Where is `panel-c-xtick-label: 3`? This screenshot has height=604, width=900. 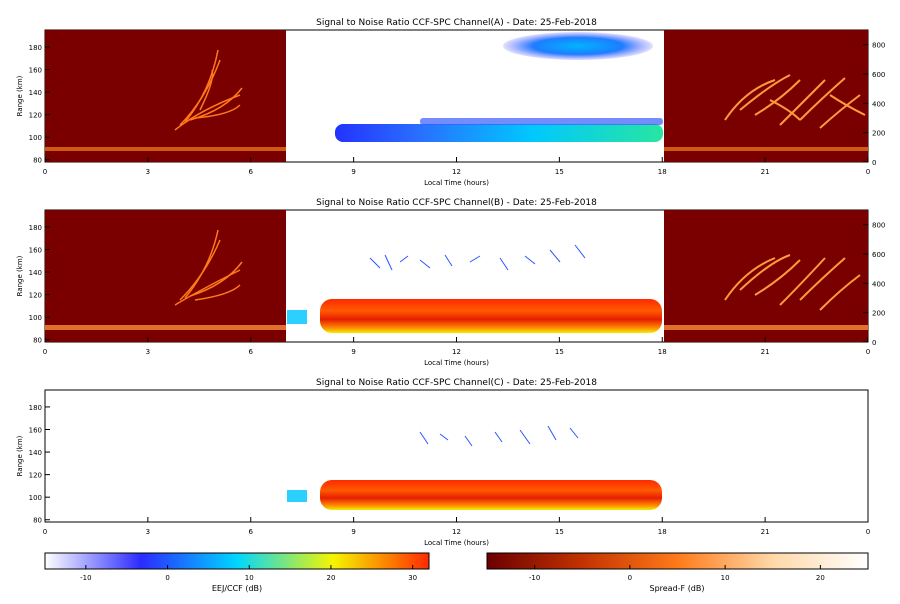
panel-c-xtick-label: 3 is located at coordinates (148, 532).